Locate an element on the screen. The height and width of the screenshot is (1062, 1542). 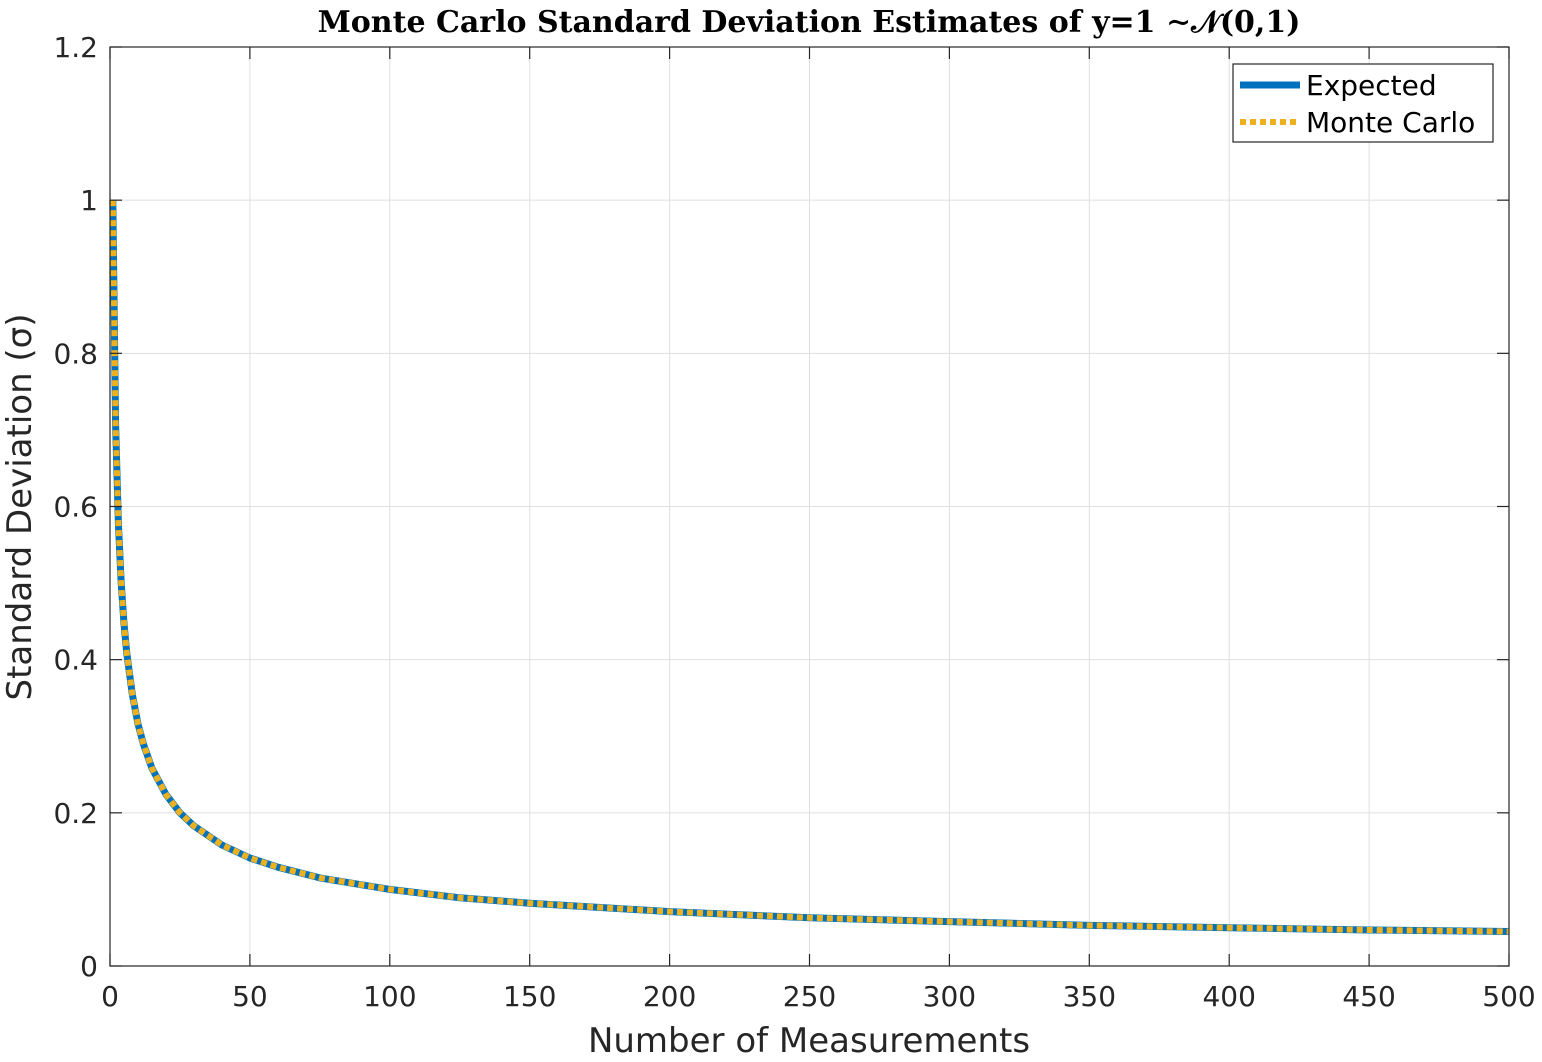
y-tick-label: 0.4 is located at coordinates (75, 660).